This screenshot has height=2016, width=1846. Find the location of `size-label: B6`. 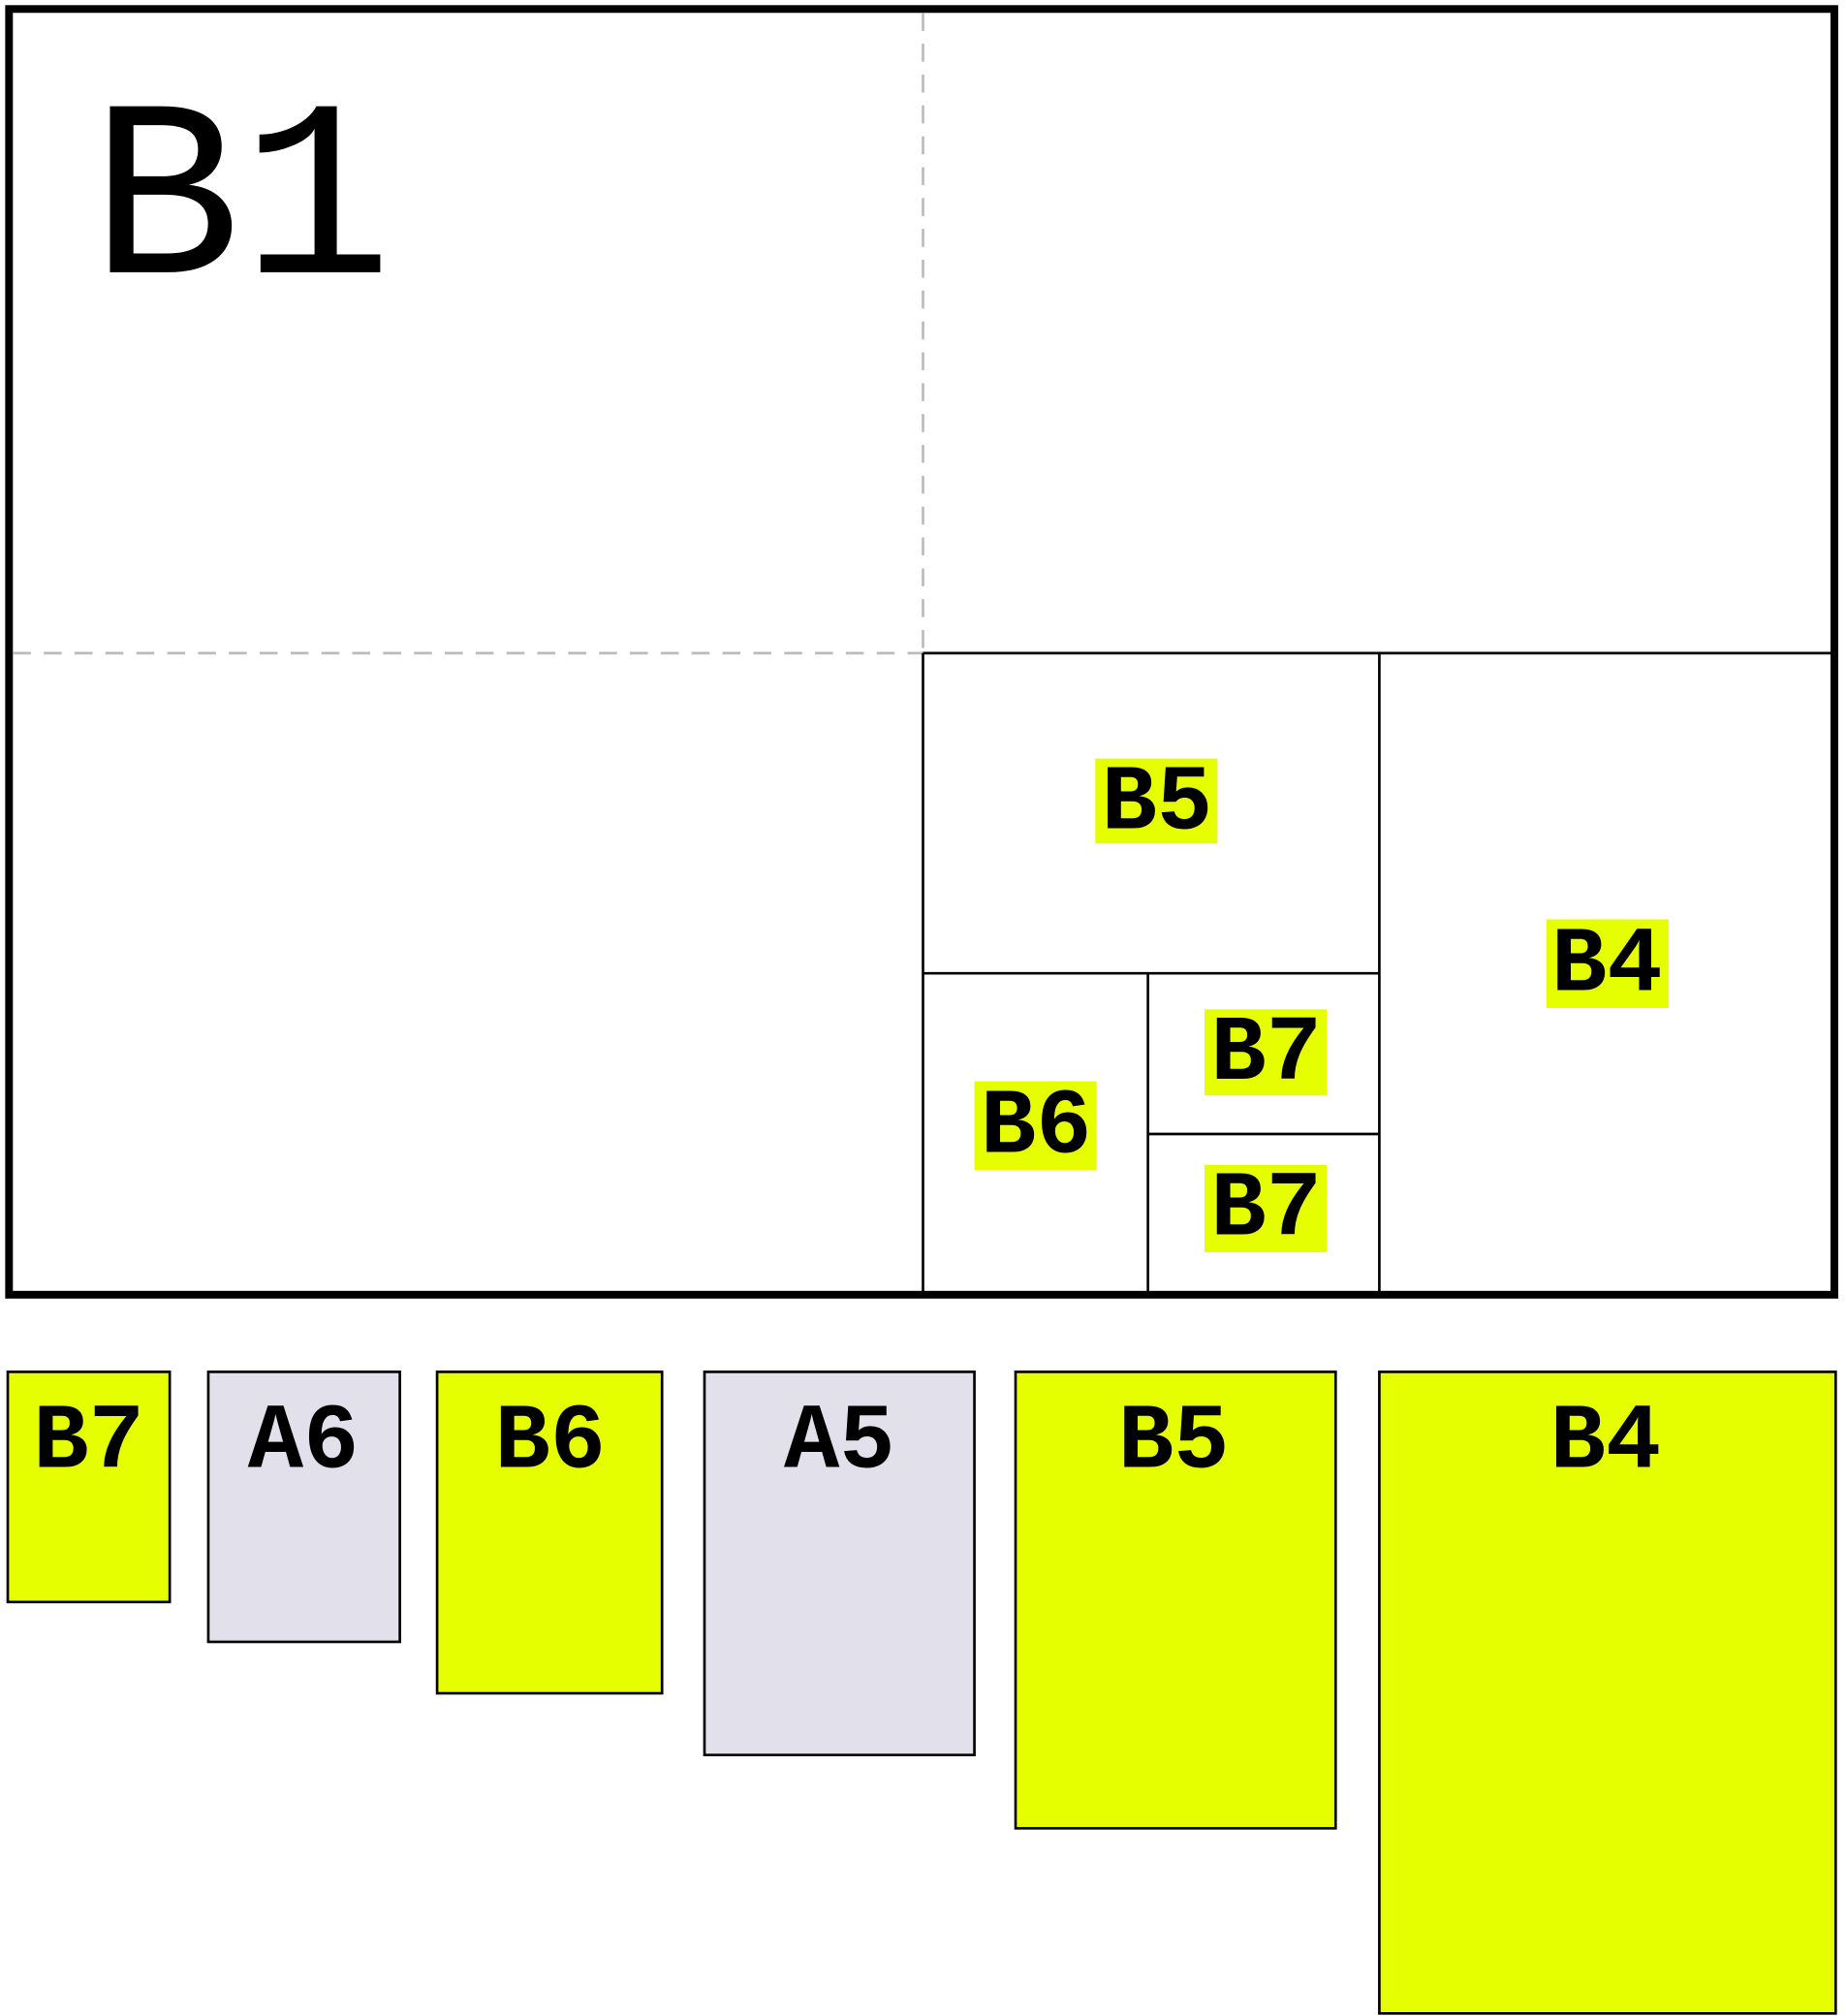

size-label: B6 is located at coordinates (550, 1443).